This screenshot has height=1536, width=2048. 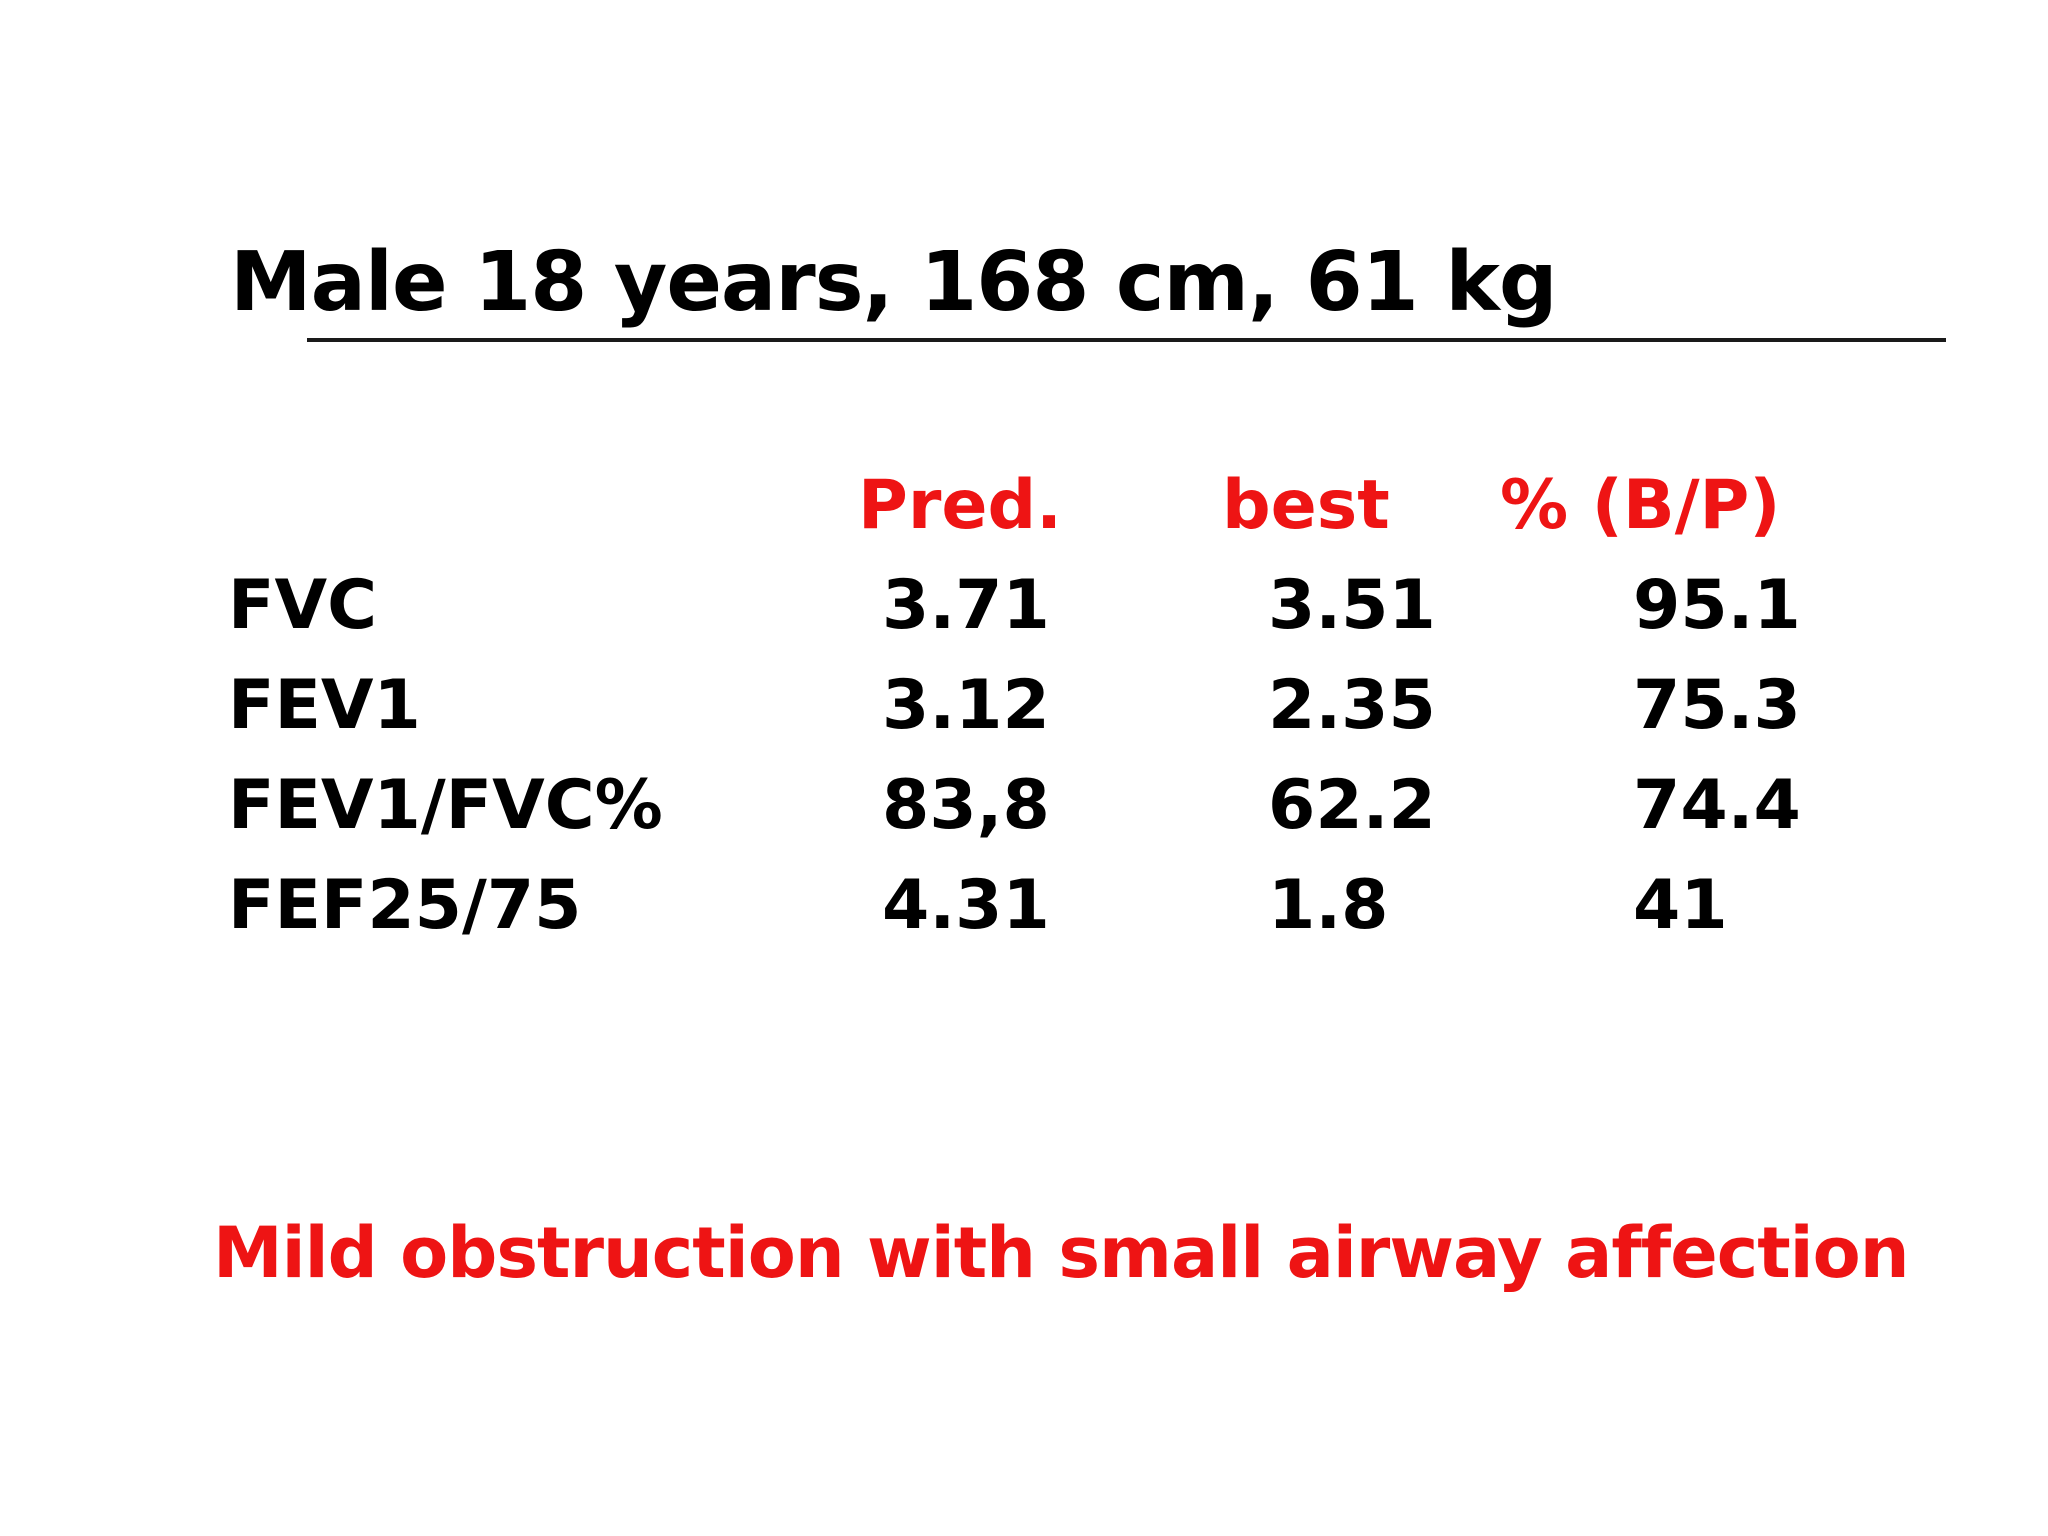 What do you see at coordinates (966, 905) in the screenshot?
I see `fef25-75-pred-value: 4.31` at bounding box center [966, 905].